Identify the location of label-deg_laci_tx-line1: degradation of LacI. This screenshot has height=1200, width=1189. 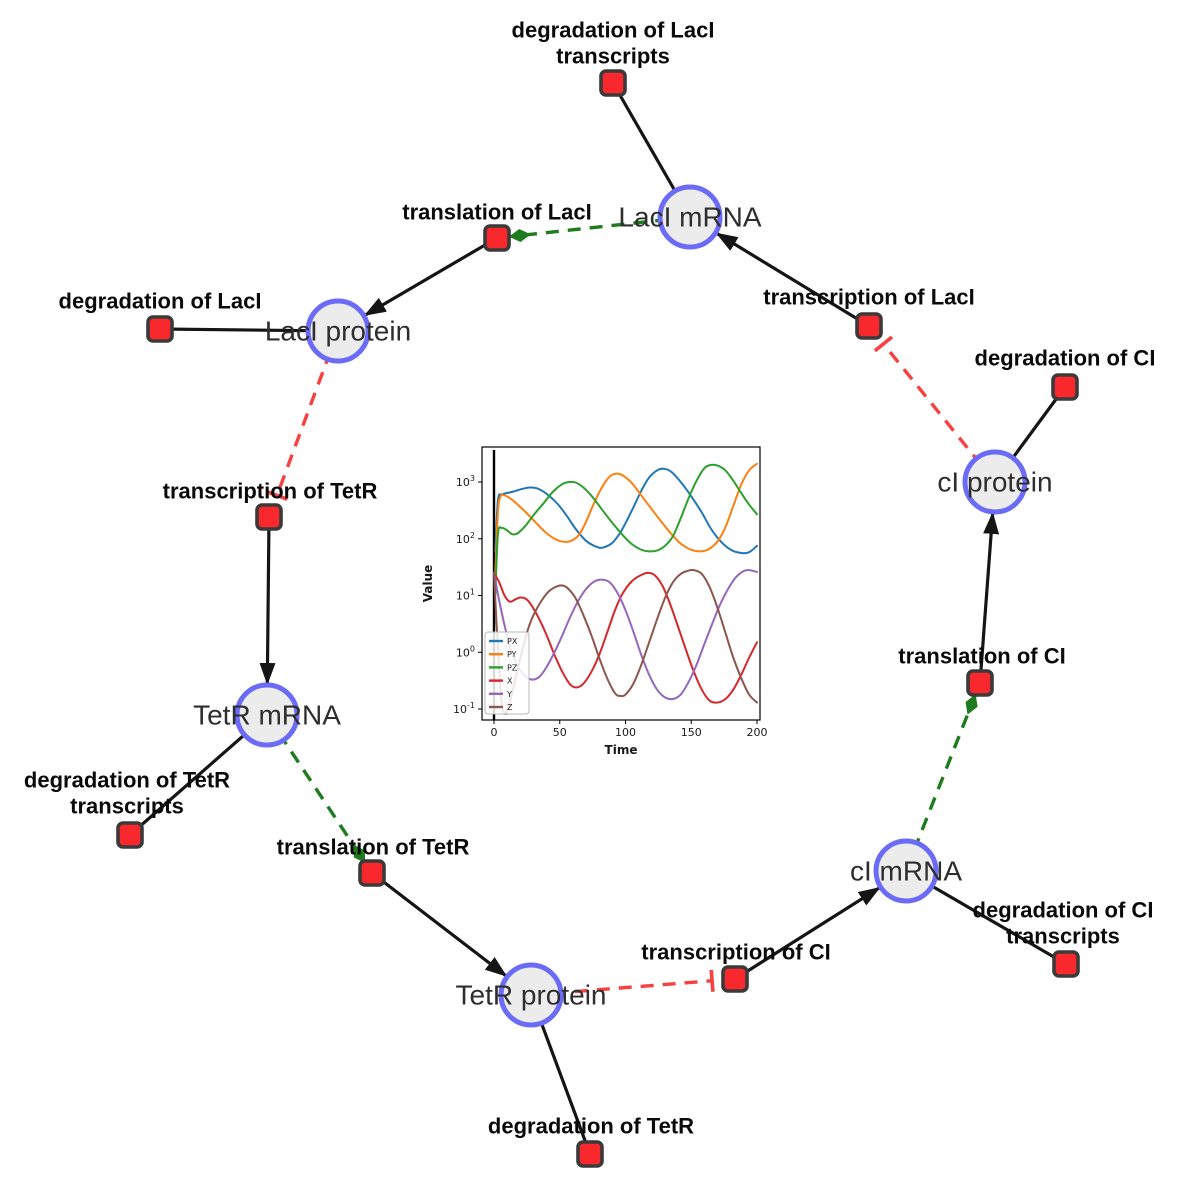
(613, 30).